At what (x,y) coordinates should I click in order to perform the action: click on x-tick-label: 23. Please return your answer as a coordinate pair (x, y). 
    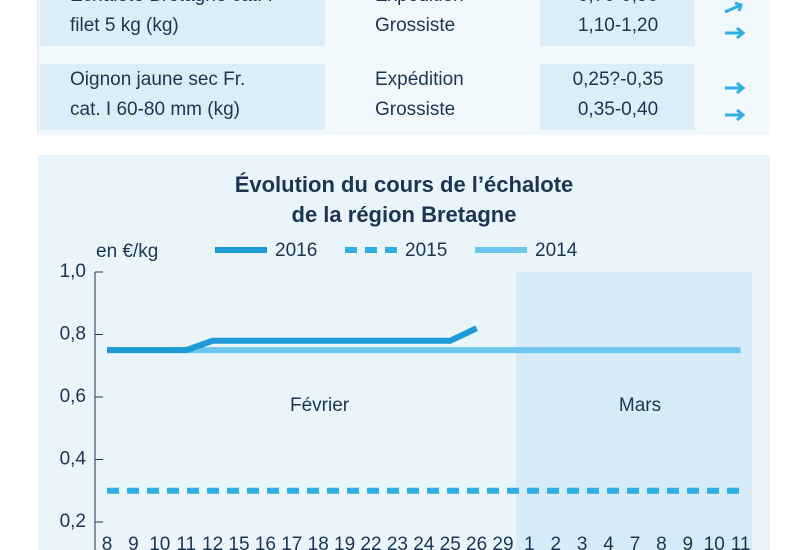
    Looking at the image, I should click on (397, 542).